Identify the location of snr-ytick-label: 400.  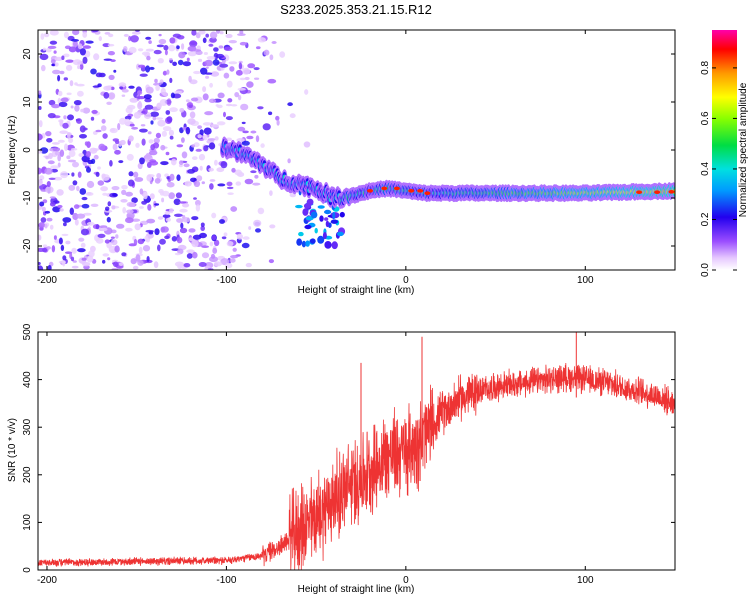
(27, 379).